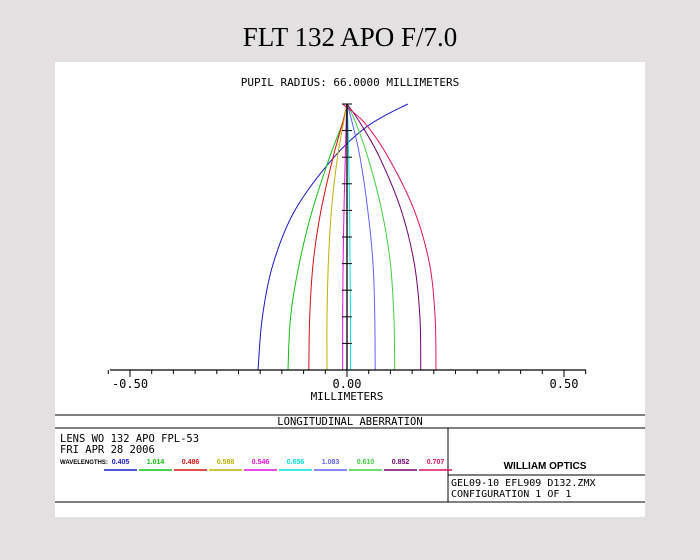 The height and width of the screenshot is (560, 700). What do you see at coordinates (401, 462) in the screenshot?
I see `legend-label-9: 0.852` at bounding box center [401, 462].